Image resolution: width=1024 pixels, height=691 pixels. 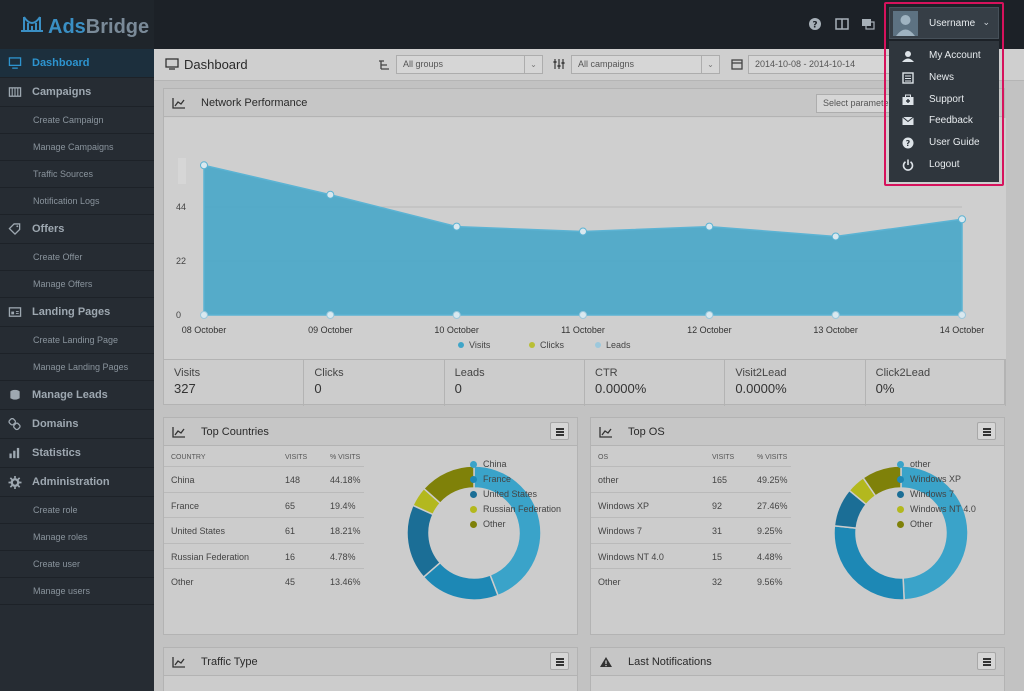 I want to click on sidebar-item-label: Create user, so click(x=57, y=564).